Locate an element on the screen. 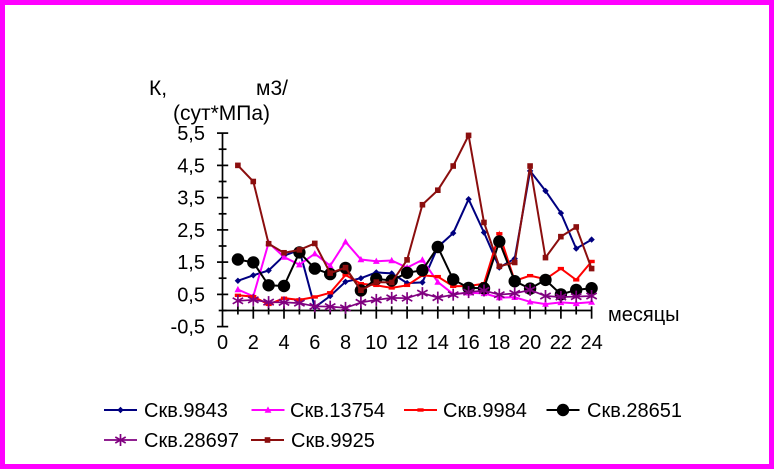  svg-text: 18 is located at coordinates (499, 343).